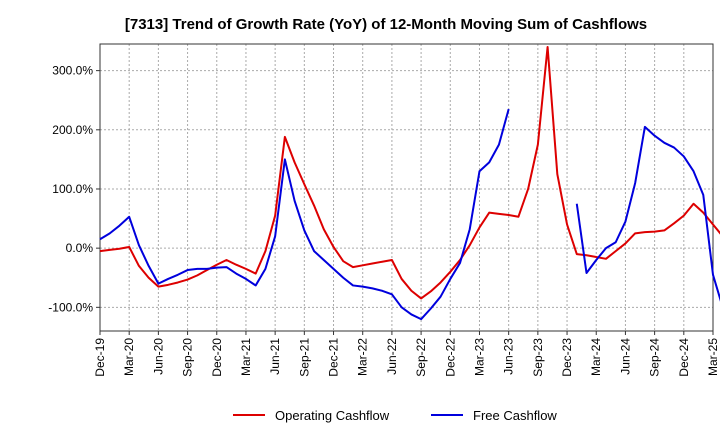 The height and width of the screenshot is (445, 720). I want to click on x-tick-label: Sep-21, so click(304, 357).